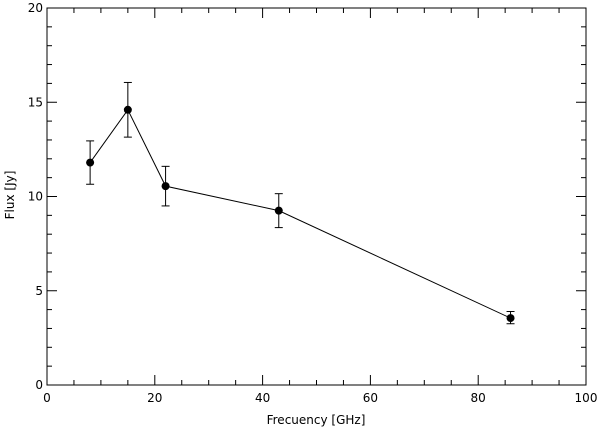  I want to click on y-tick-label: 5, so click(39, 291).